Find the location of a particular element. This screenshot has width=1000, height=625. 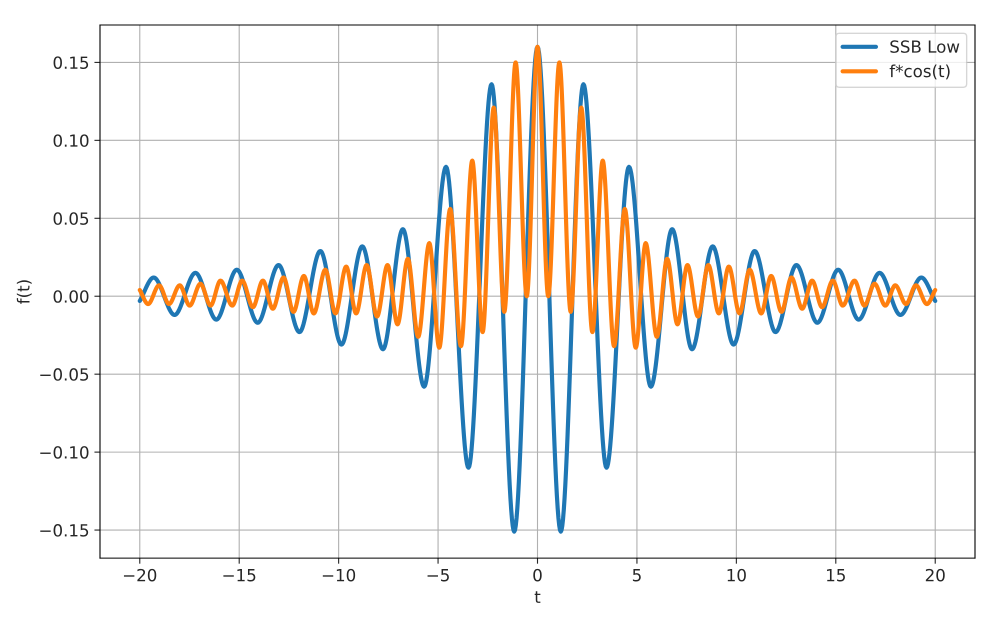

x-tick-label: −20 is located at coordinates (140, 575).